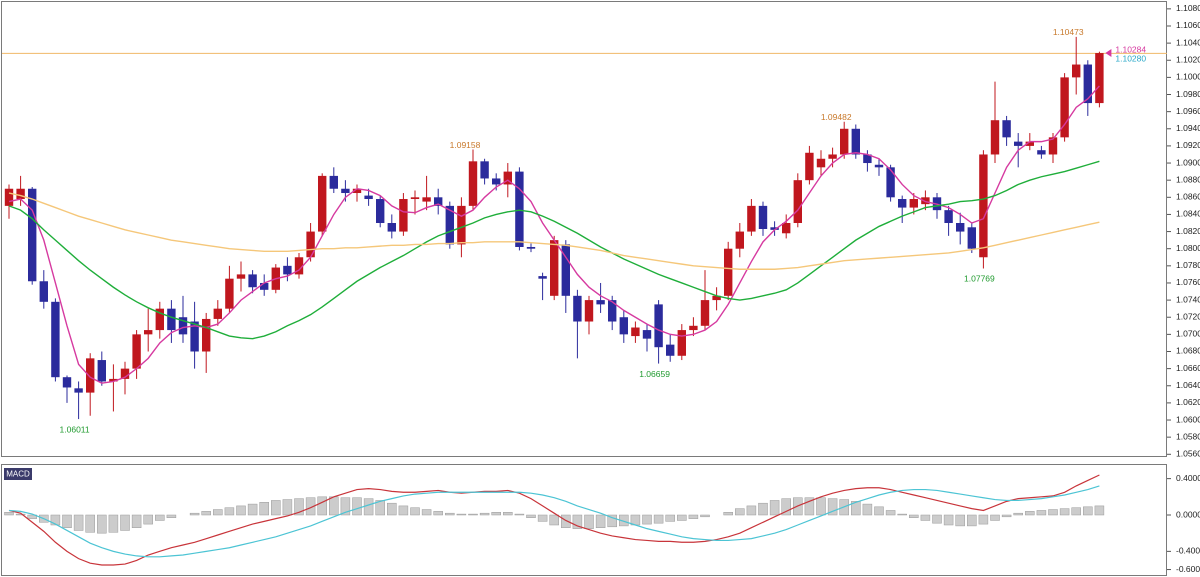 The width and height of the screenshot is (1200, 577). What do you see at coordinates (1188, 316) in the screenshot?
I see `y-tick-label: 1.07200` at bounding box center [1188, 316].